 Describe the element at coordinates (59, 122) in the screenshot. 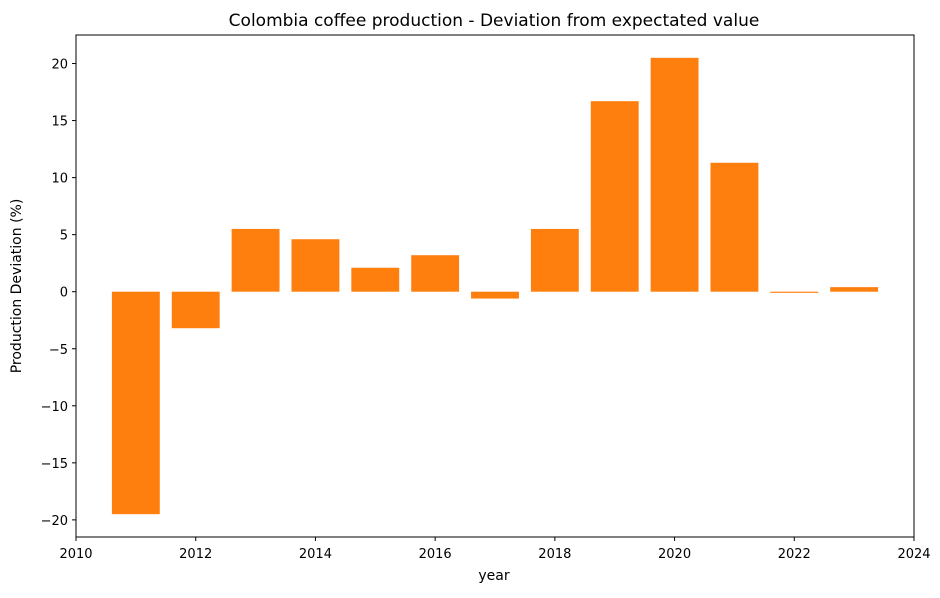

I see `y-tick-label: 15` at that location.